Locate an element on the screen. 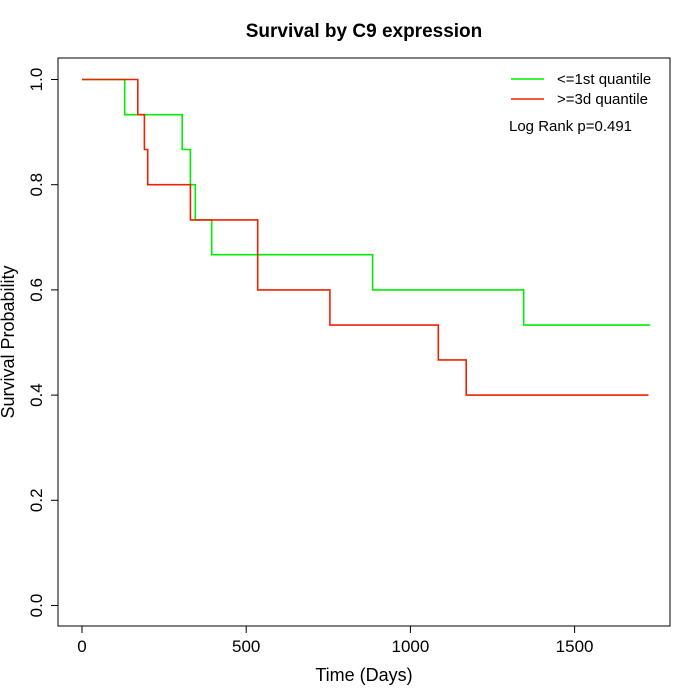  y-tick-label: 0.2 is located at coordinates (36, 500).